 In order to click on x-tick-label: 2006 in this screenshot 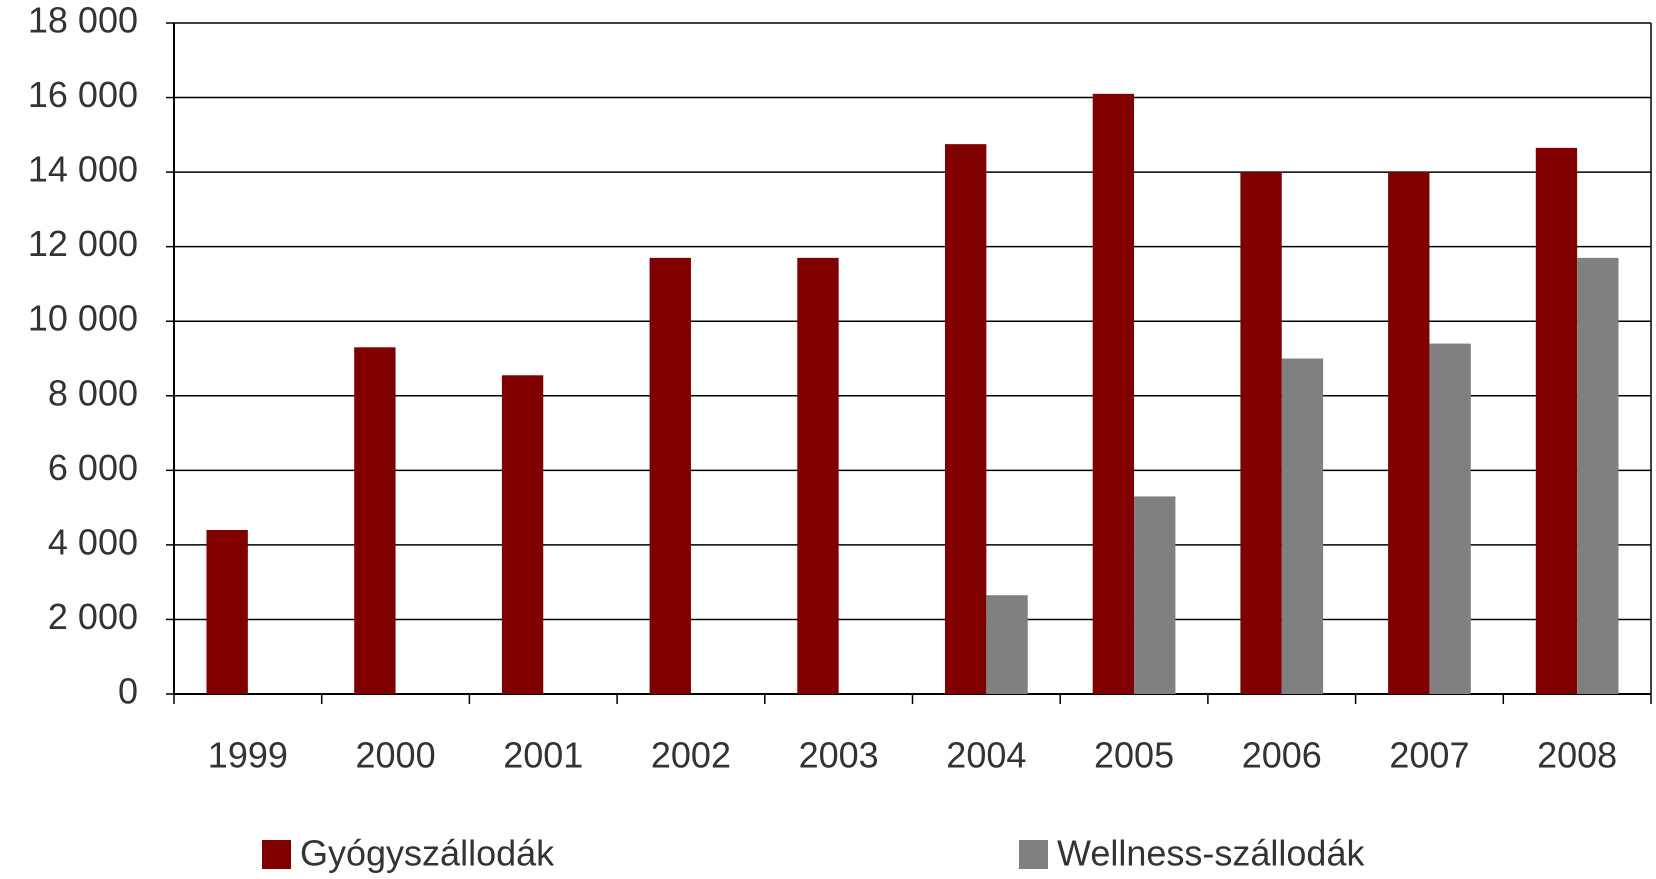, I will do `click(1282, 755)`.